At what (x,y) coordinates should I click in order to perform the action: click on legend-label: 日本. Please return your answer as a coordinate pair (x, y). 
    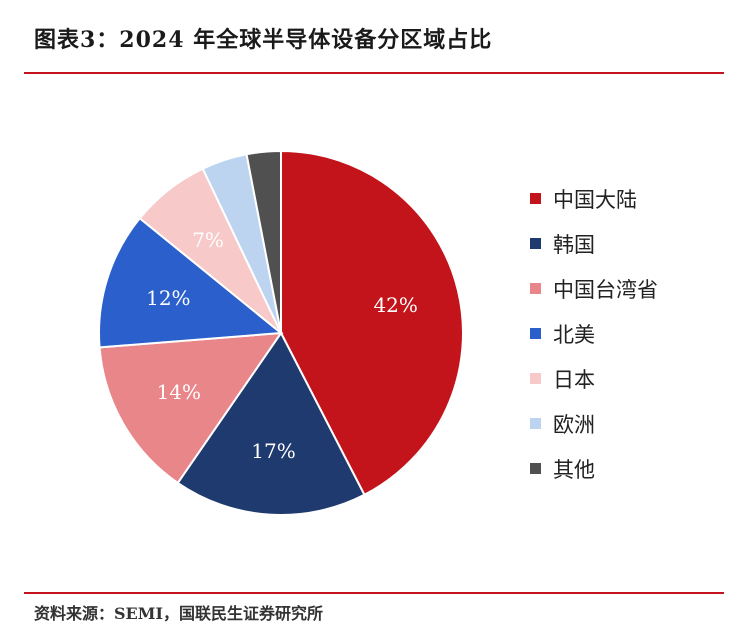
    Looking at the image, I should click on (574, 379).